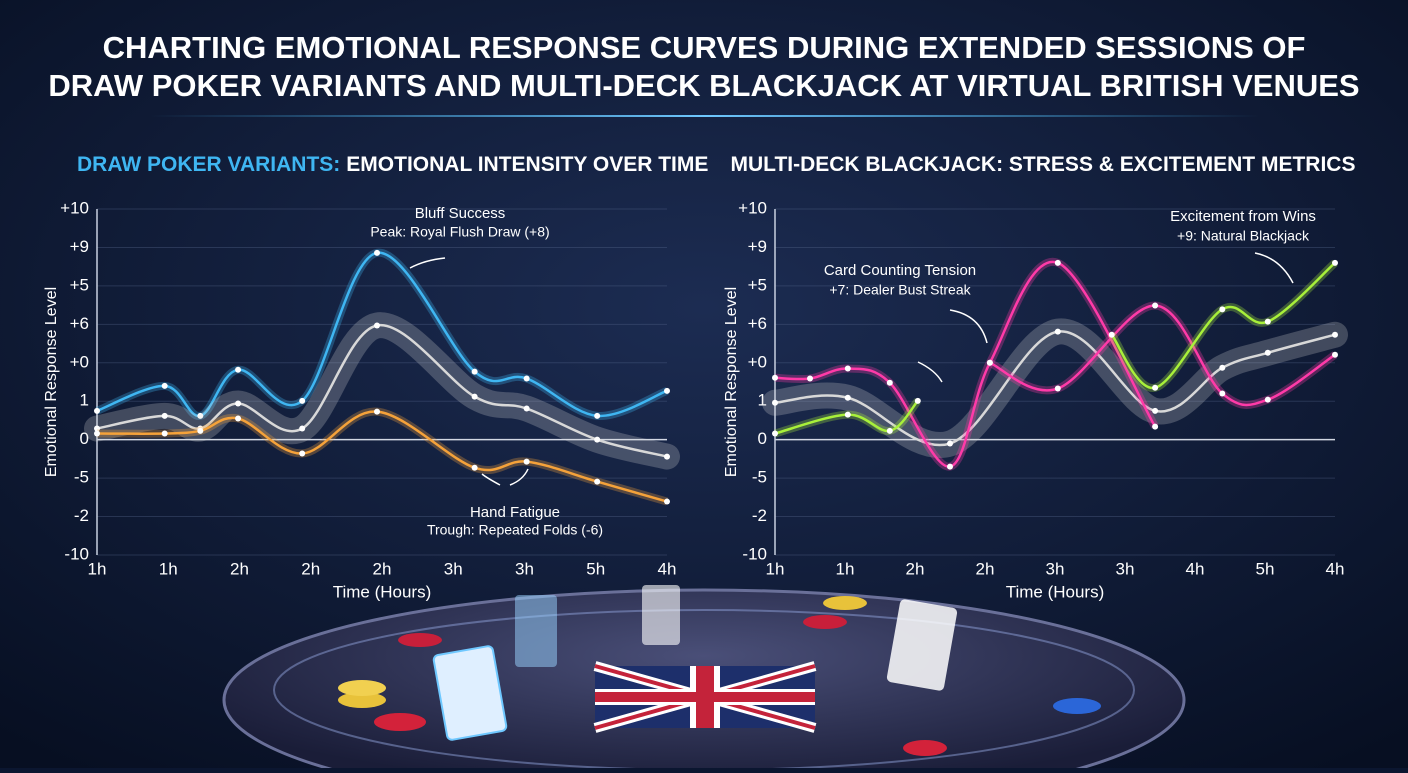 This screenshot has height=773, width=1408. What do you see at coordinates (1243, 216) in the screenshot?
I see `annotation: Excitement from Wins` at bounding box center [1243, 216].